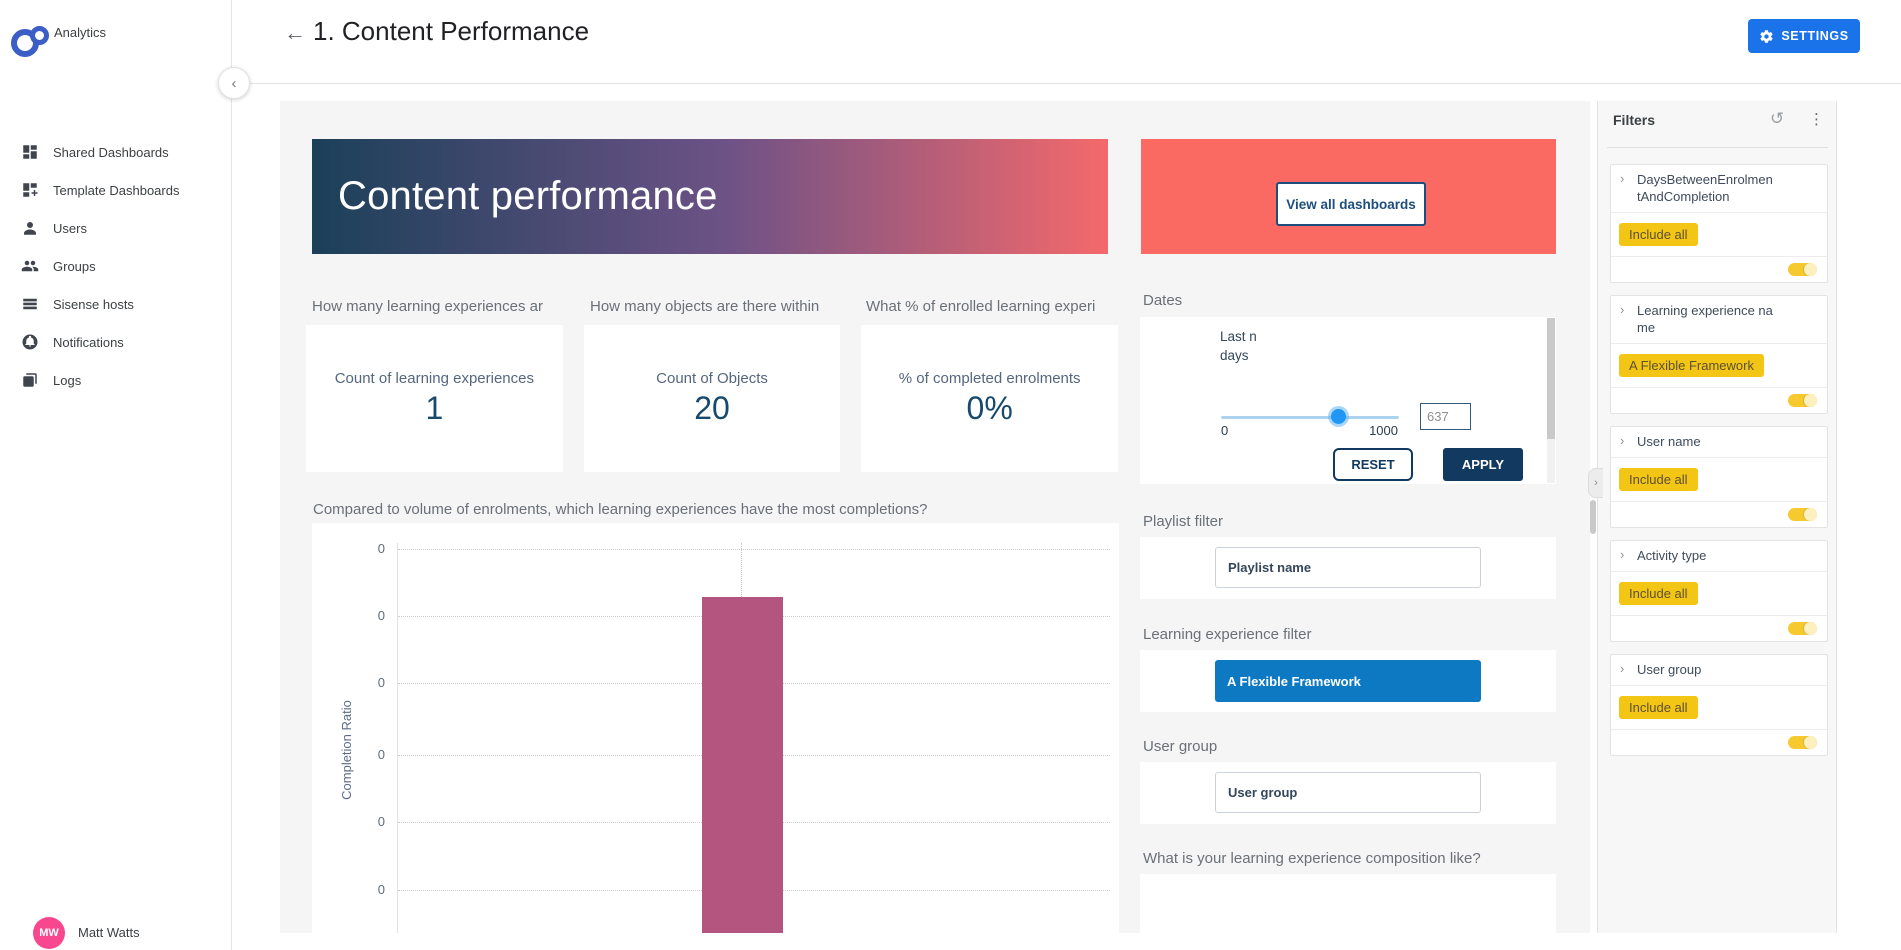 This screenshot has width=1901, height=950. Describe the element at coordinates (70, 228) in the screenshot. I see `sidebar-item-label: Users` at that location.